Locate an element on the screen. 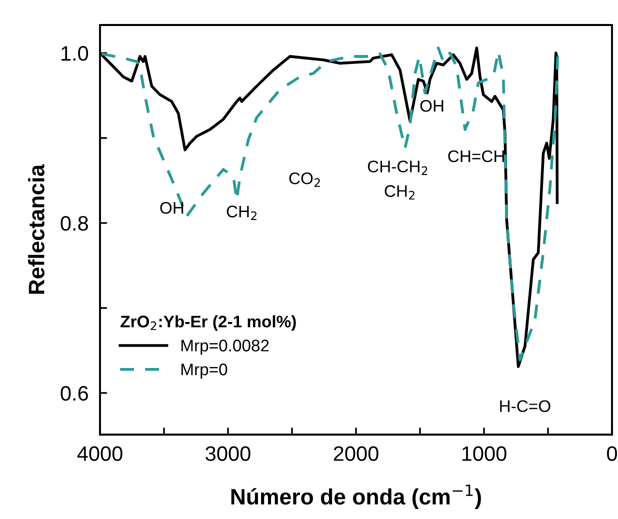 The image size is (618, 519). legend-title: ZrO$_{2}$:Yb-Er (2-1 mol%) is located at coordinates (208, 323).